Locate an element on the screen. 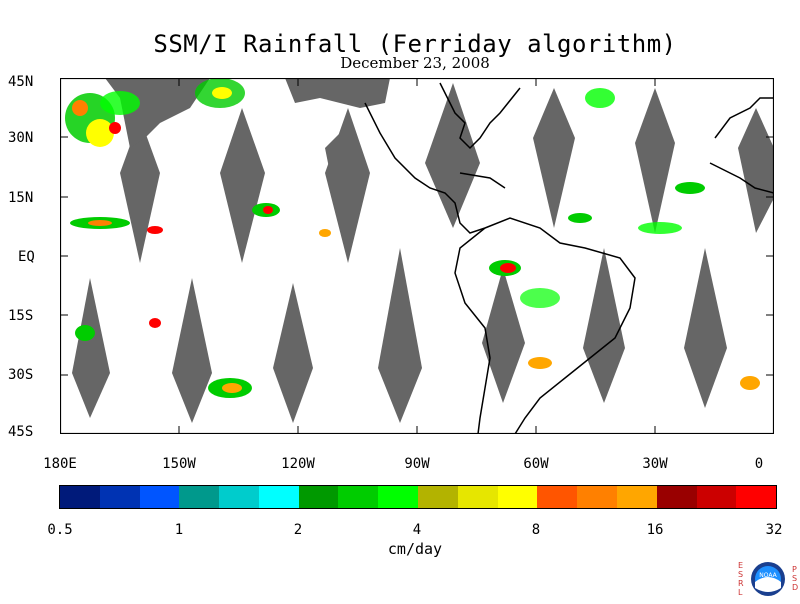 This screenshot has height=604, width=800. lon-label-0: 0 is located at coordinates (759, 464).